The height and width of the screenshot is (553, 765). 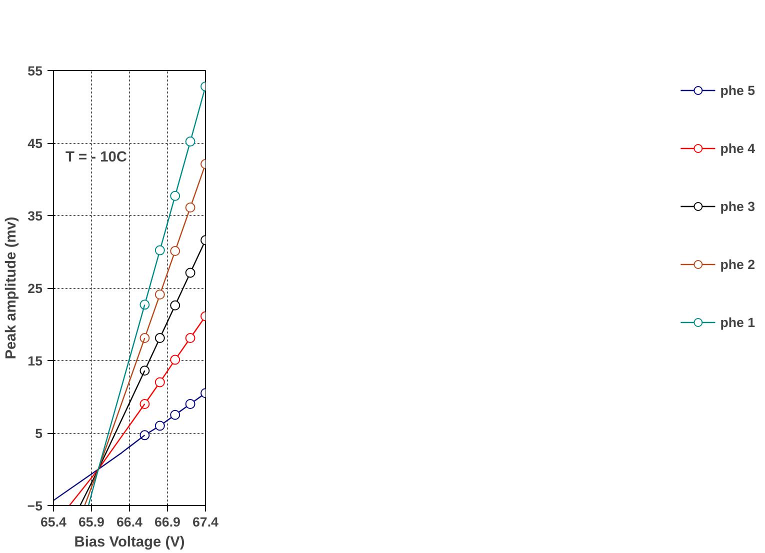 What do you see at coordinates (91, 522) in the screenshot?
I see `x-tick-label: 65.9` at bounding box center [91, 522].